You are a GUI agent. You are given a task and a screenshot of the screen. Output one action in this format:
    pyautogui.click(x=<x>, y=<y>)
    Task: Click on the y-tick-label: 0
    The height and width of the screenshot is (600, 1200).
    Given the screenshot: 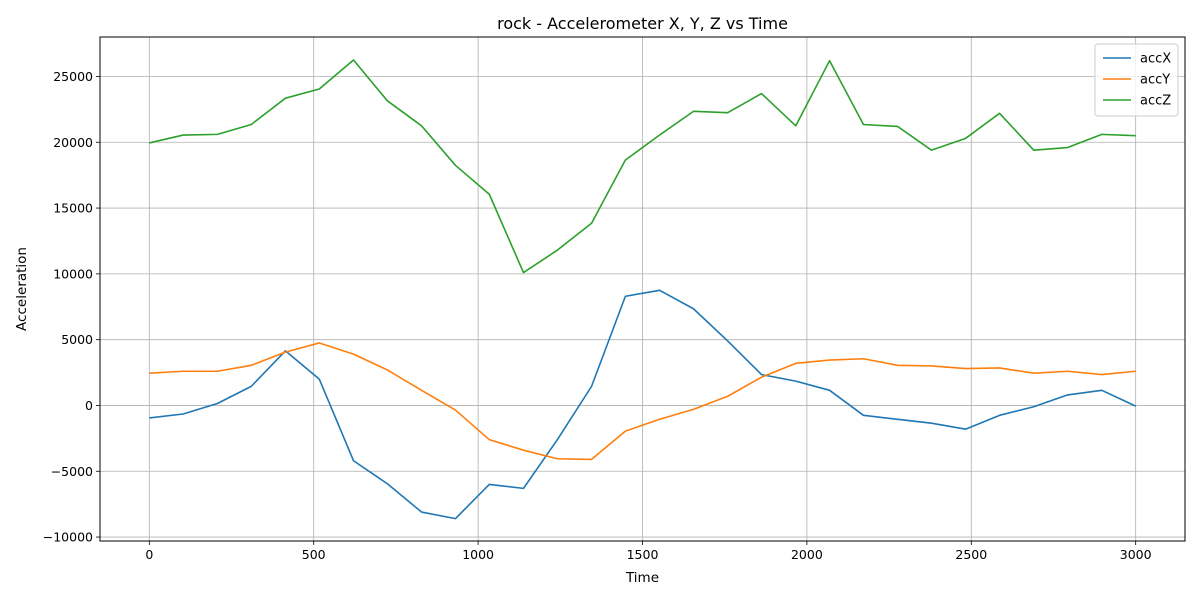 What is the action you would take?
    pyautogui.click(x=89, y=405)
    